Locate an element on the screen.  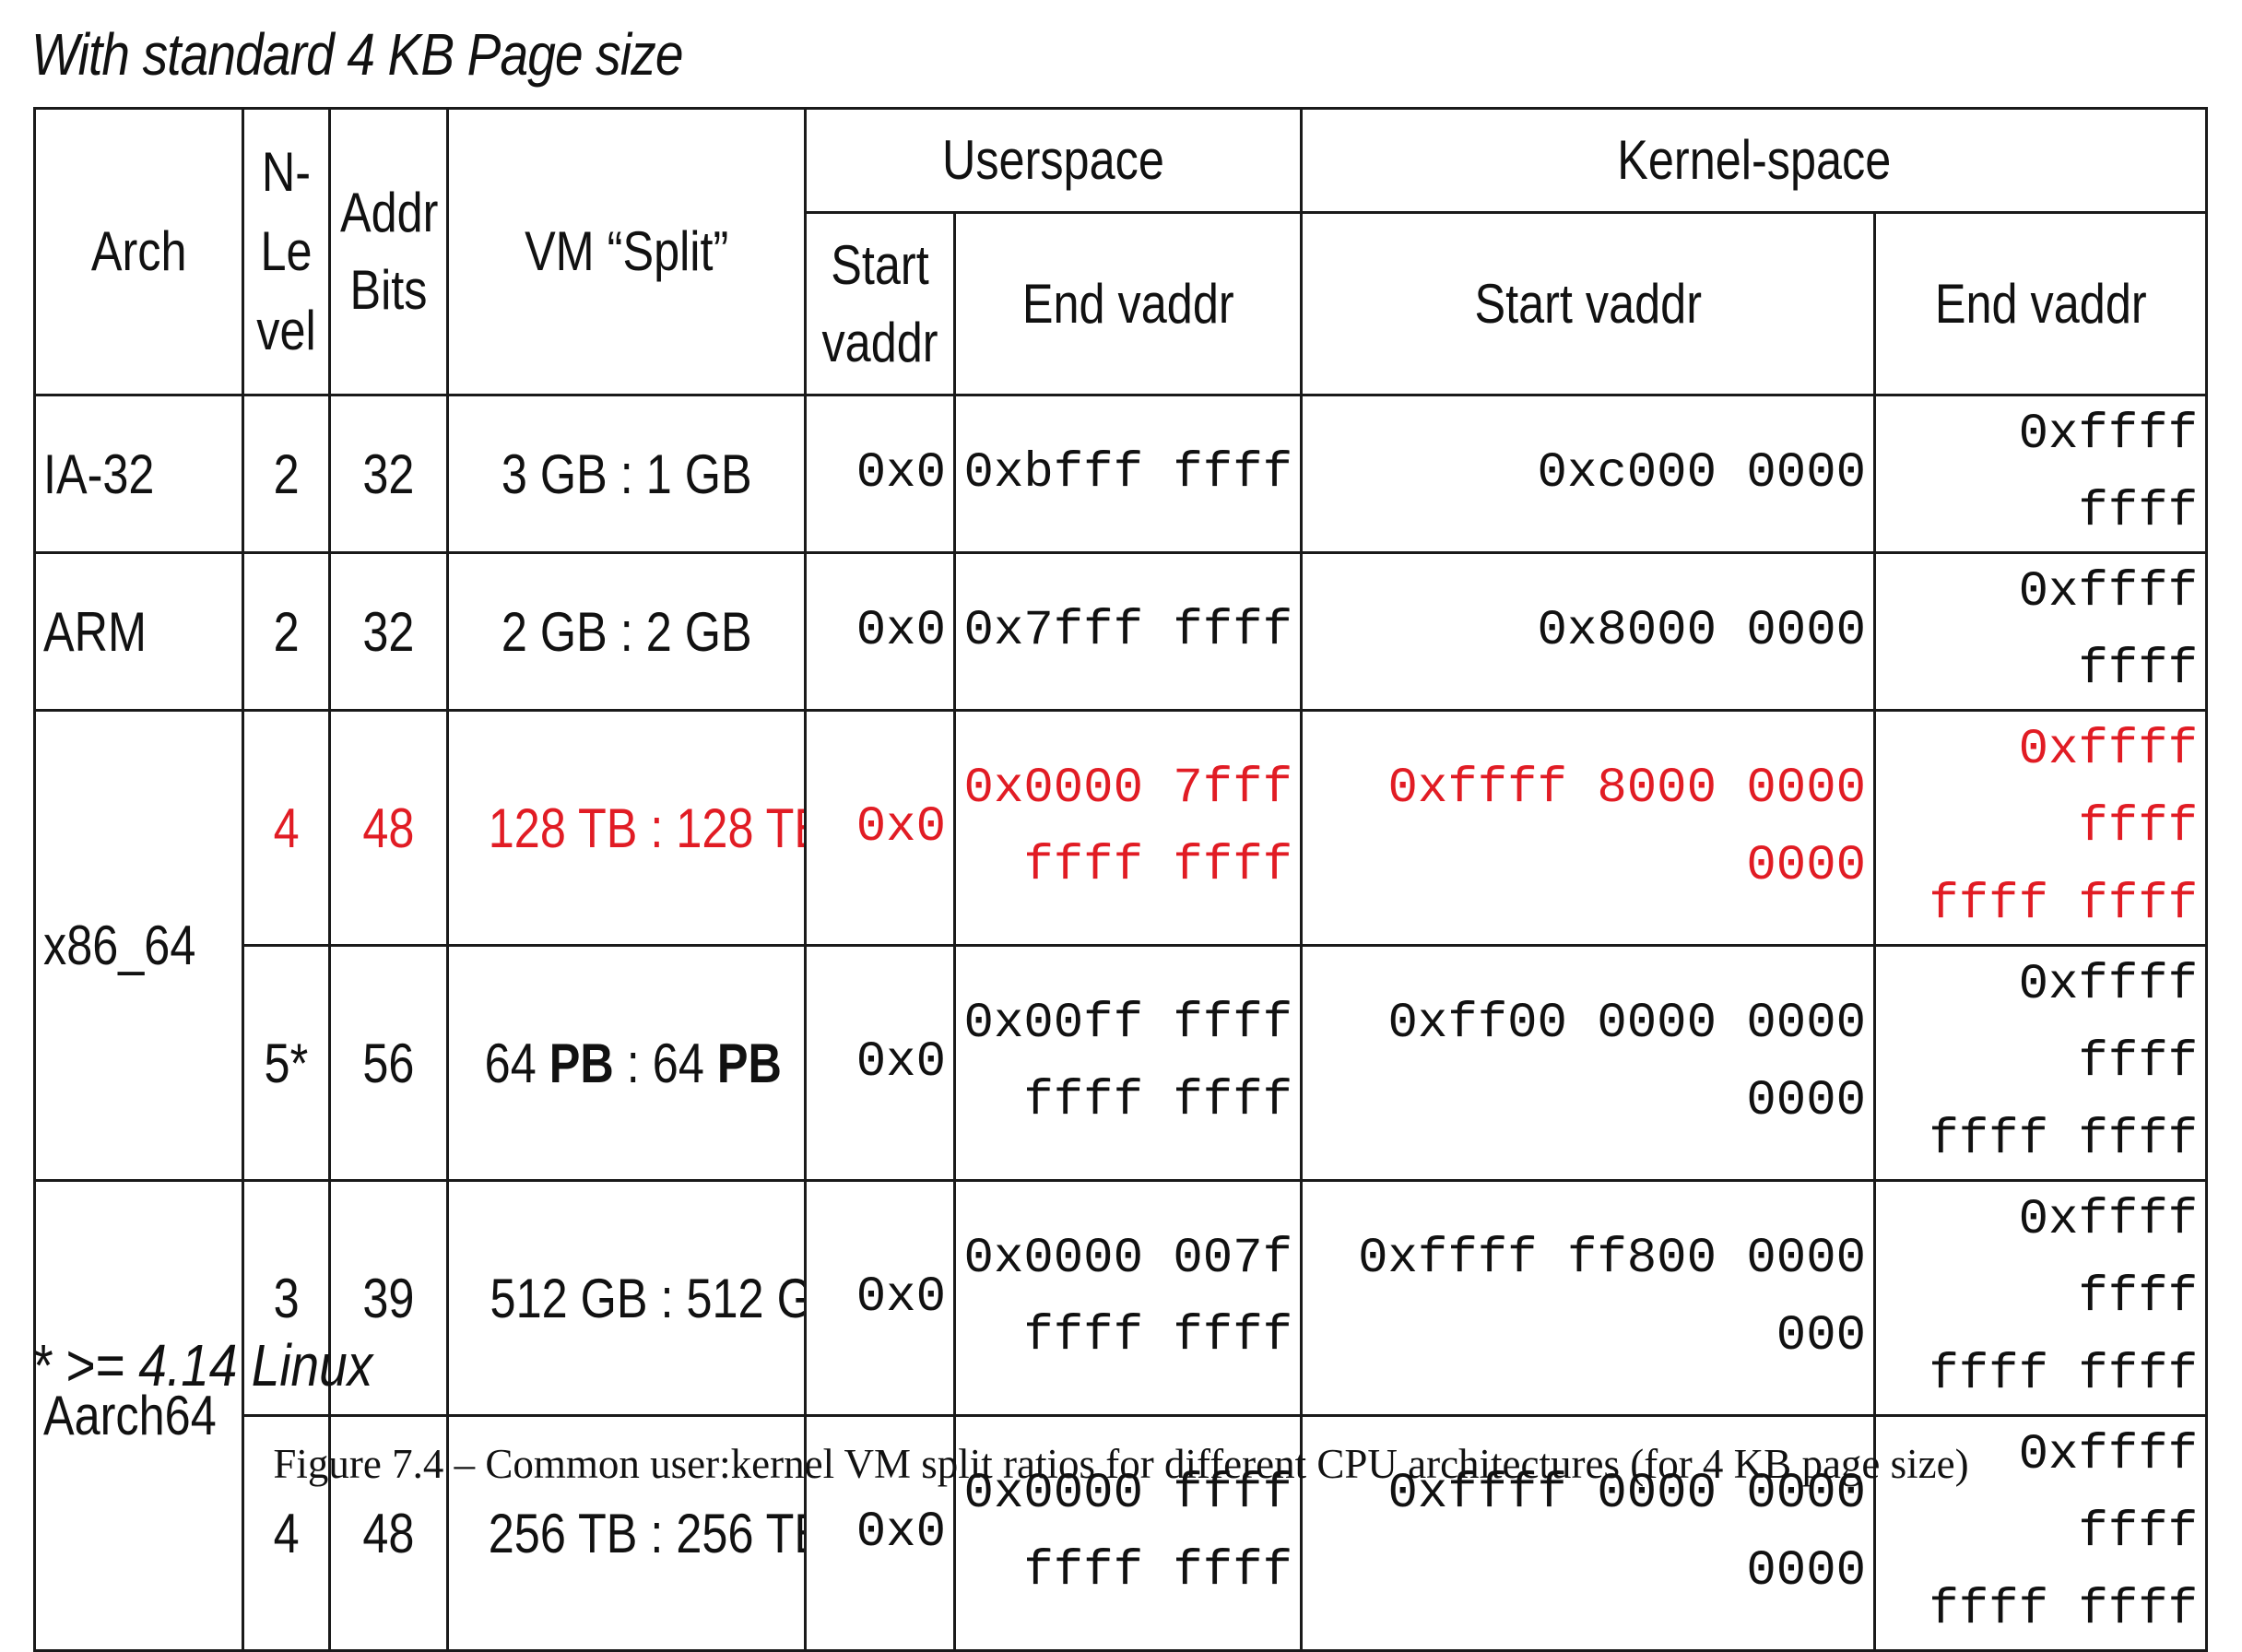
vm-split-cell: 2 GB is located at coordinates (626, 631).